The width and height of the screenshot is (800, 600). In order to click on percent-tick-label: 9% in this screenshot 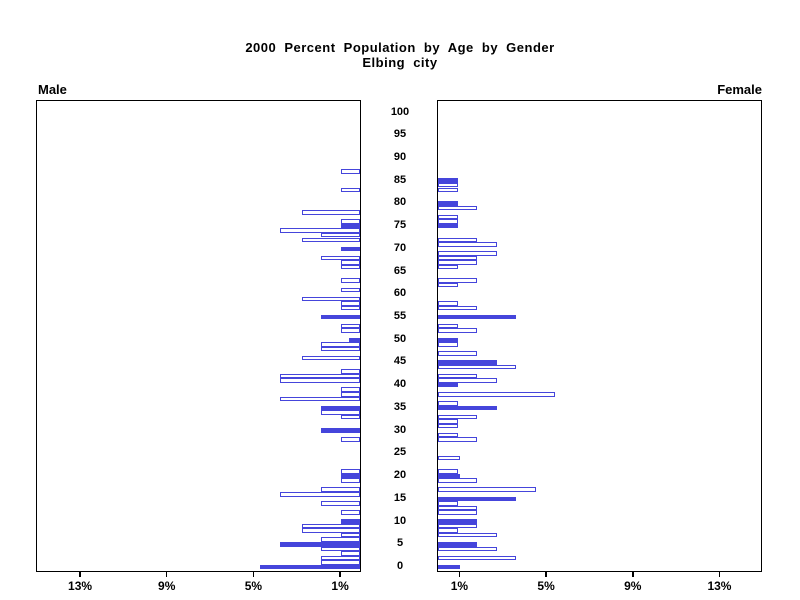, I will do `click(167, 586)`.